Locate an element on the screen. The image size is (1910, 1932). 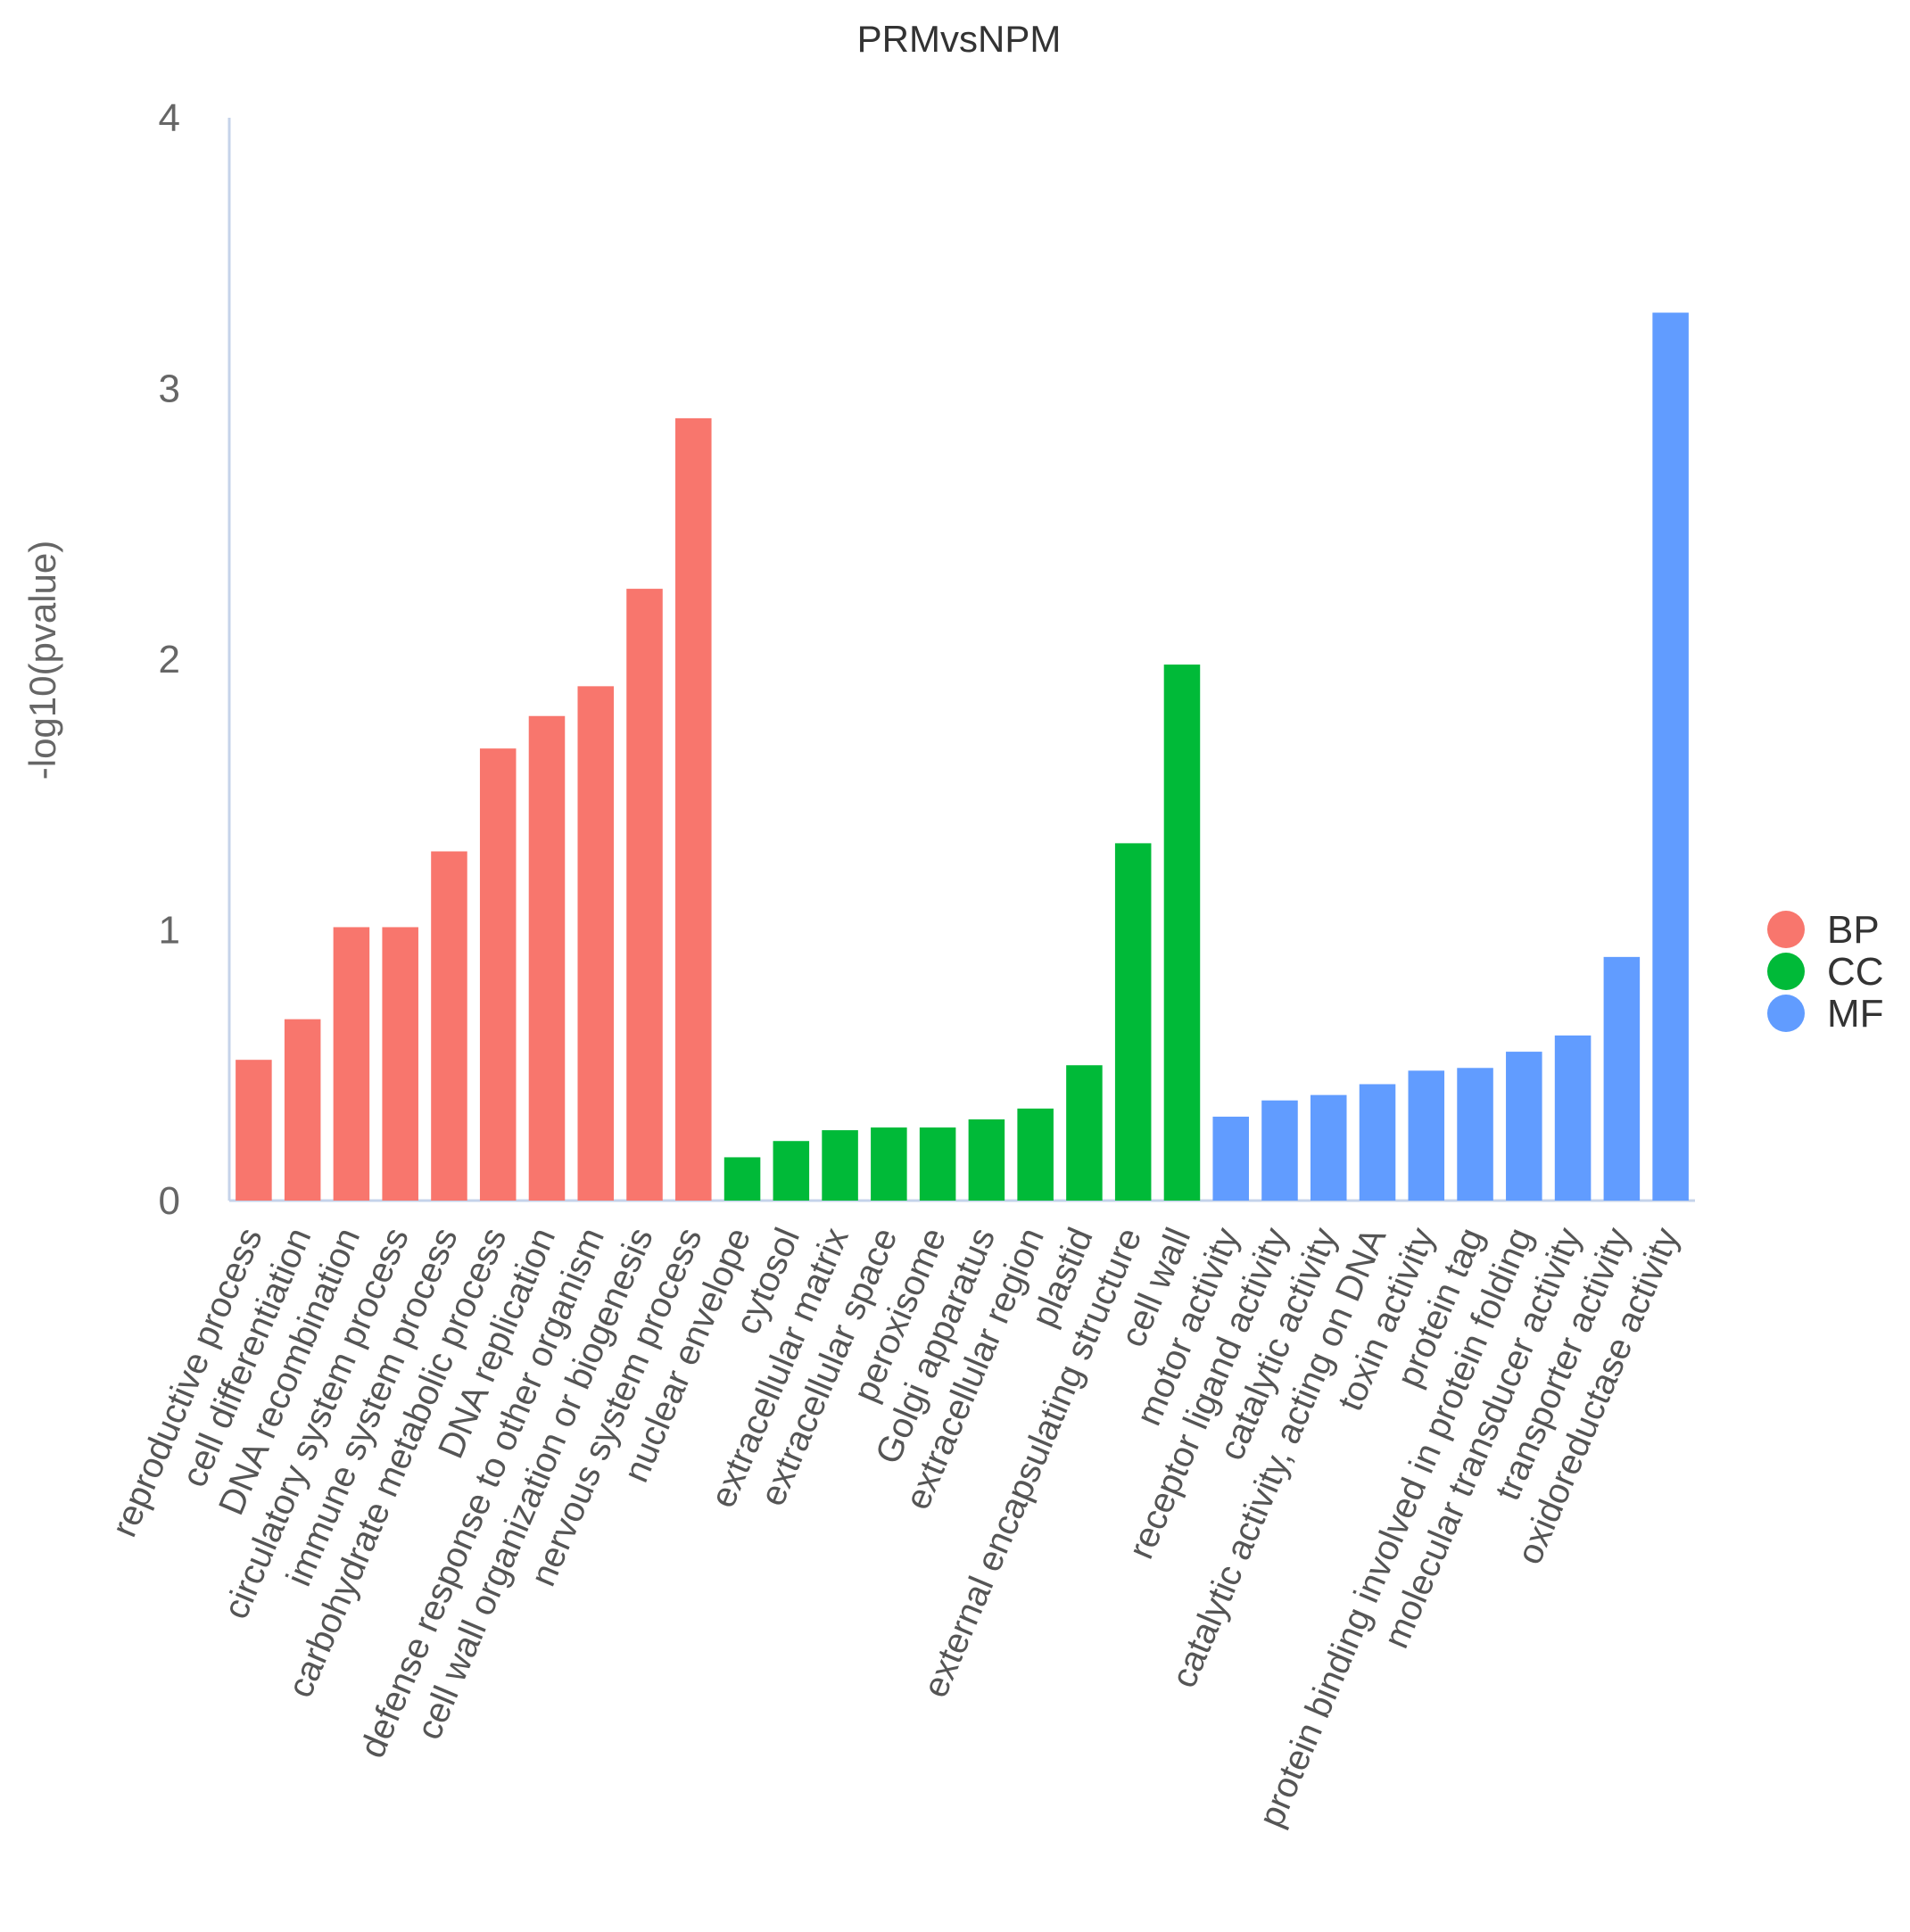
legend-label: MF is located at coordinates (1856, 1014).